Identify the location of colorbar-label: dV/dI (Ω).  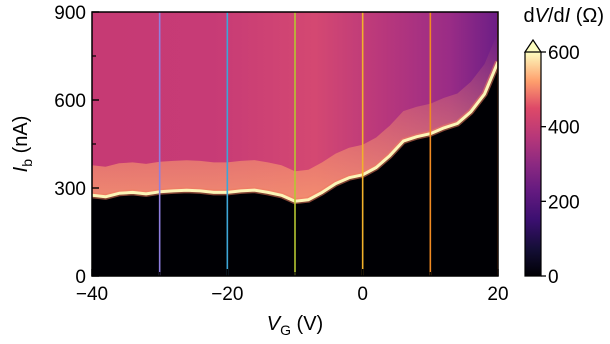
(563, 16).